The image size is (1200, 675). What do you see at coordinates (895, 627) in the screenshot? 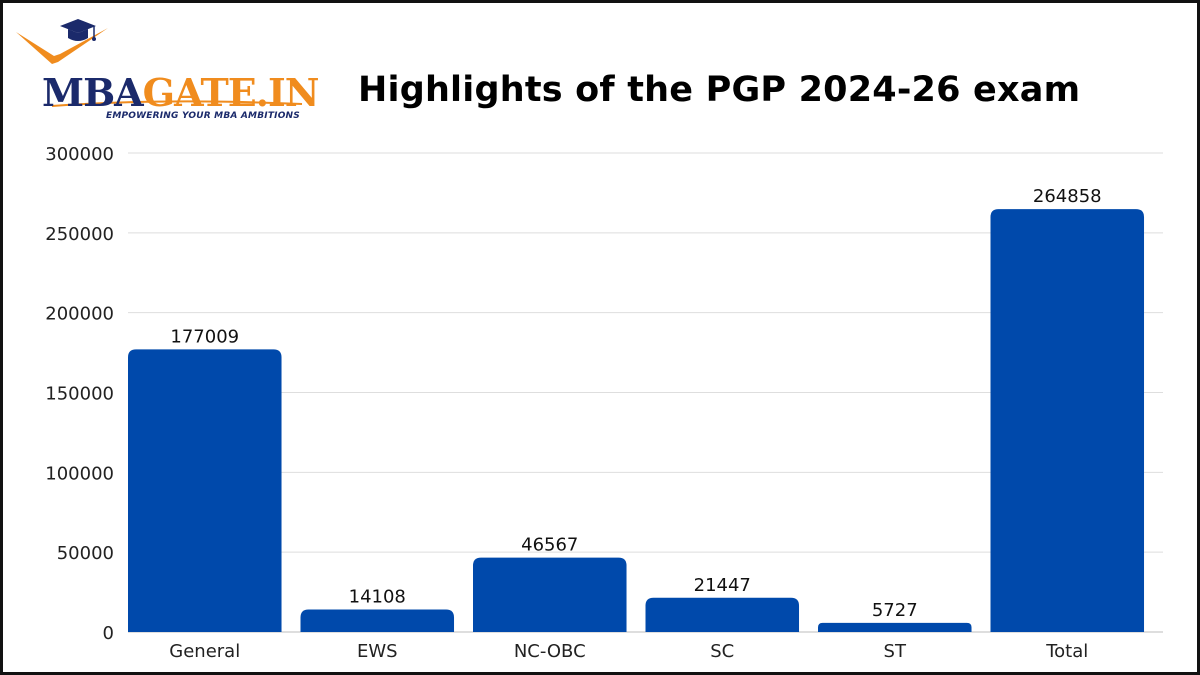
I see `bar-st` at bounding box center [895, 627].